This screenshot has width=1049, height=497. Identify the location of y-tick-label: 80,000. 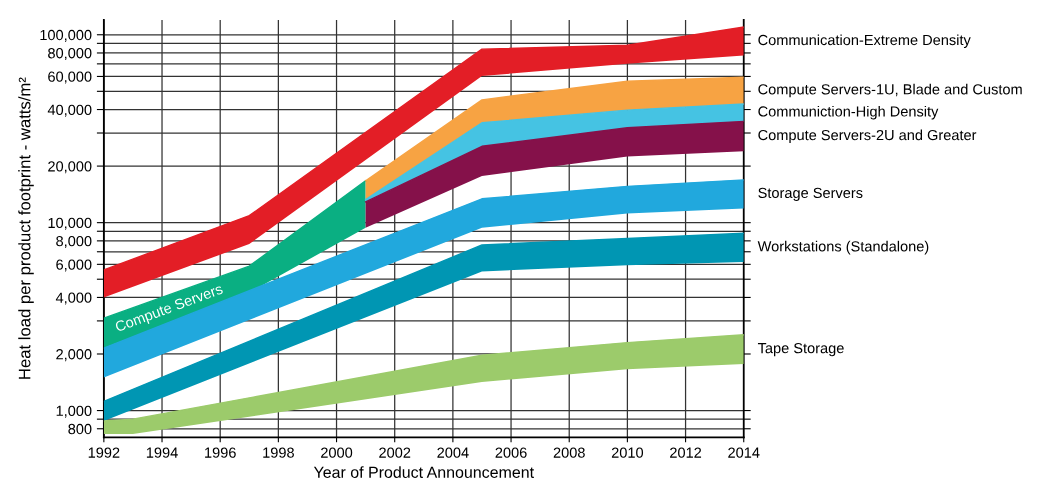
(70, 54).